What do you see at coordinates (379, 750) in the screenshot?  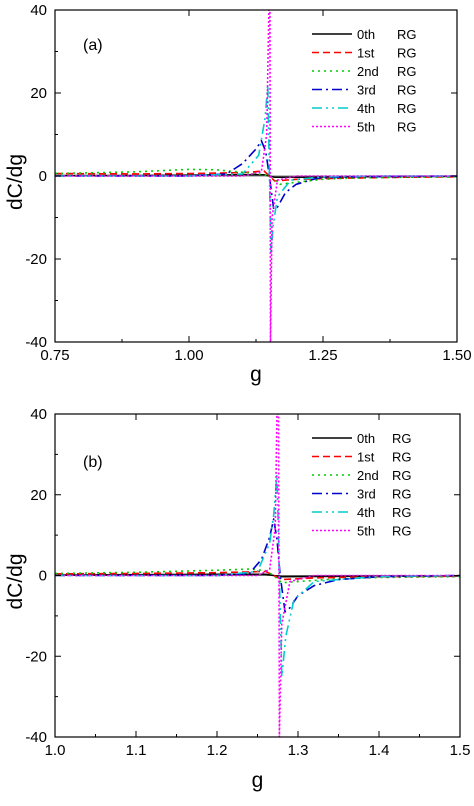 I see `x-tick-label: 1.4` at bounding box center [379, 750].